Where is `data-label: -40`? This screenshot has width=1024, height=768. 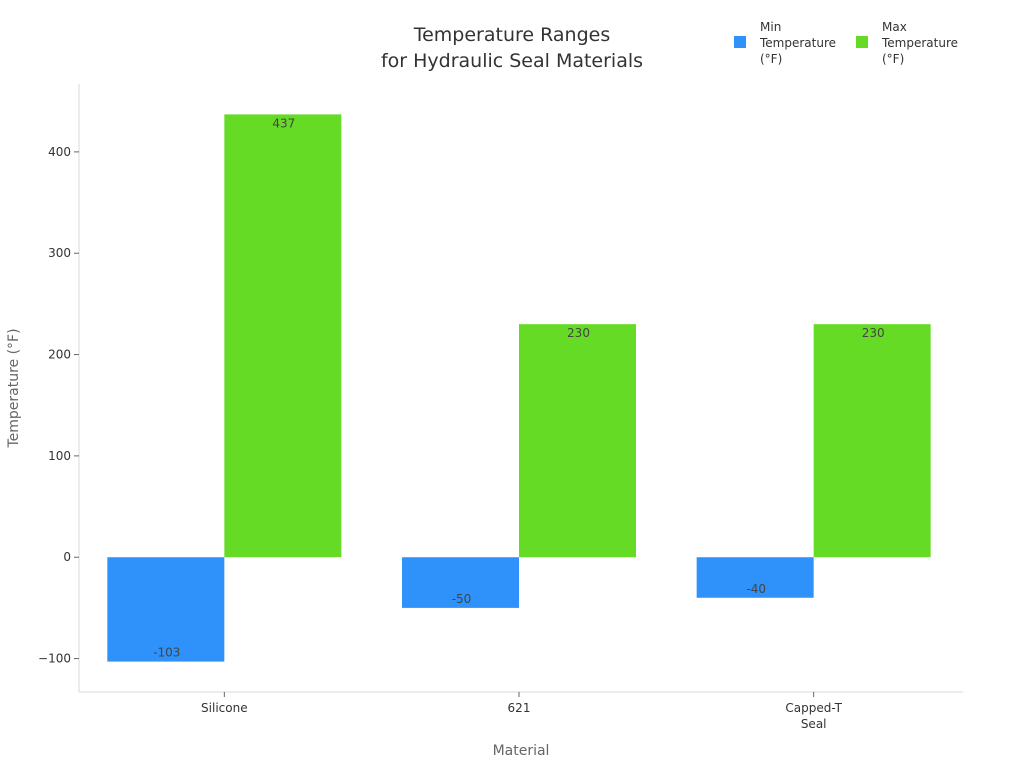 data-label: -40 is located at coordinates (756, 589).